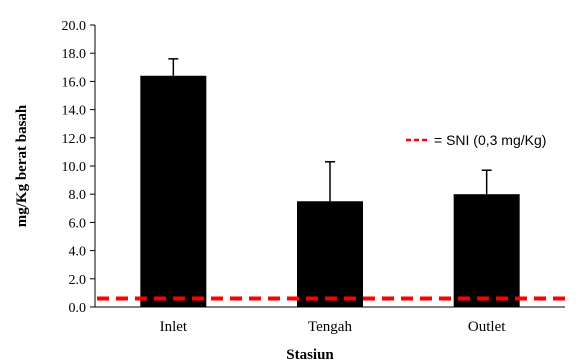 The image size is (580, 363). Describe the element at coordinates (330, 327) in the screenshot. I see `x-tick-label-tengah: Tengah` at that location.